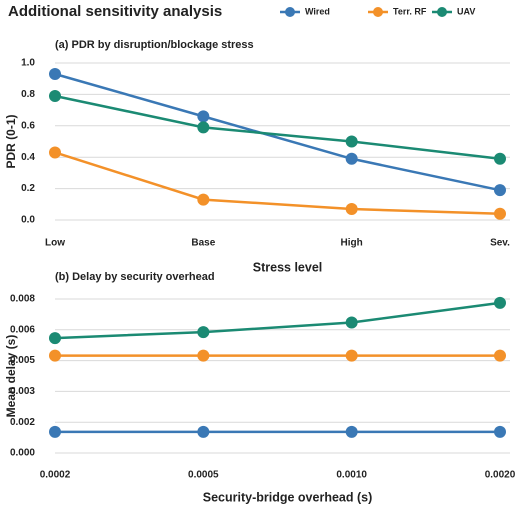  Describe the element at coordinates (22, 360) in the screenshot. I see `y-tick-label: 0.005` at that location.